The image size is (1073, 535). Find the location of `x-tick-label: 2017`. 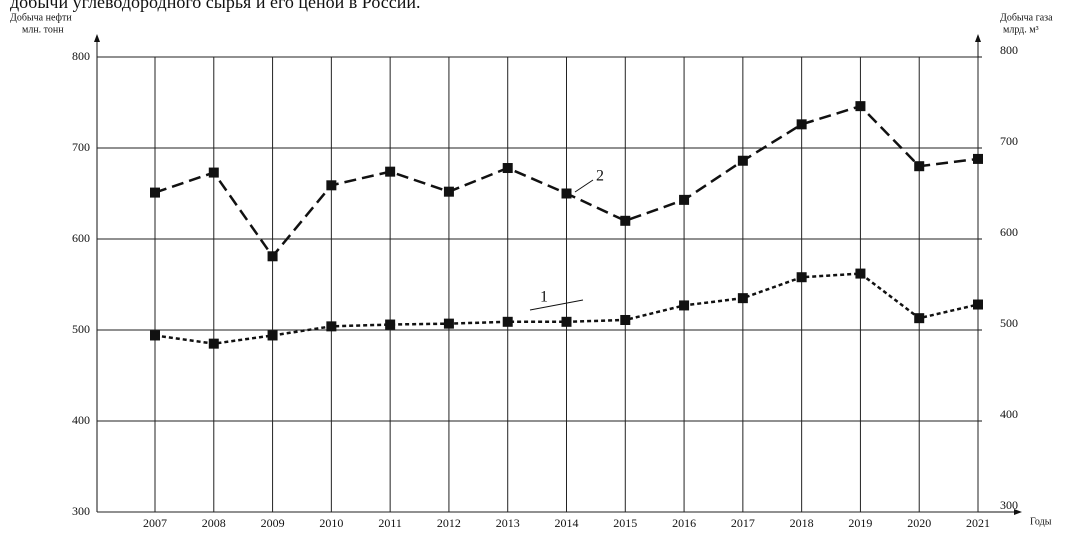

x-tick-label: 2017 is located at coordinates (743, 523).